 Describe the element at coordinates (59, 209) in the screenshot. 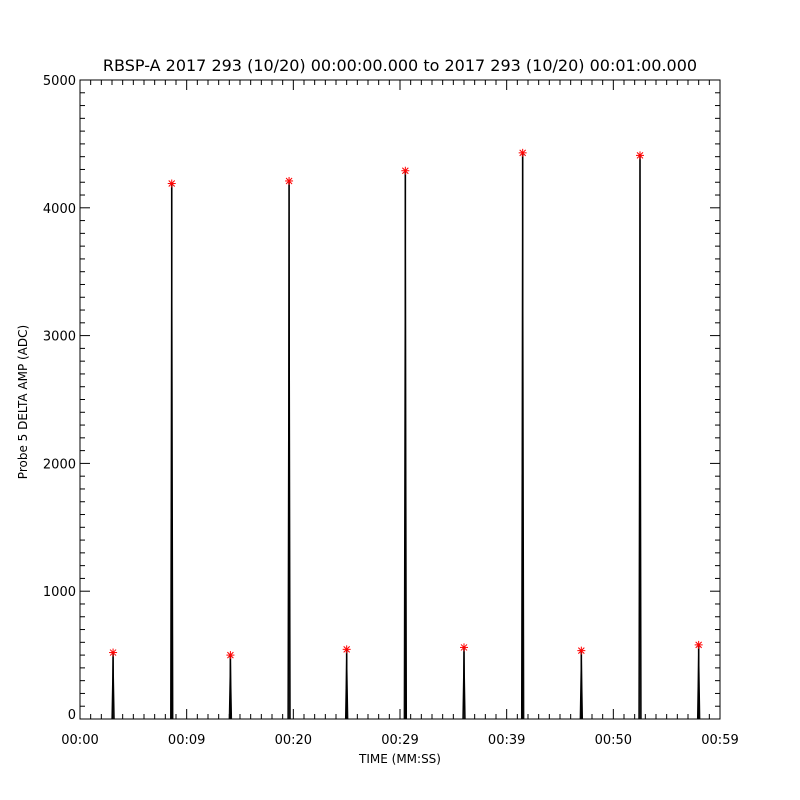

I see `y-tick-label: 4000` at that location.